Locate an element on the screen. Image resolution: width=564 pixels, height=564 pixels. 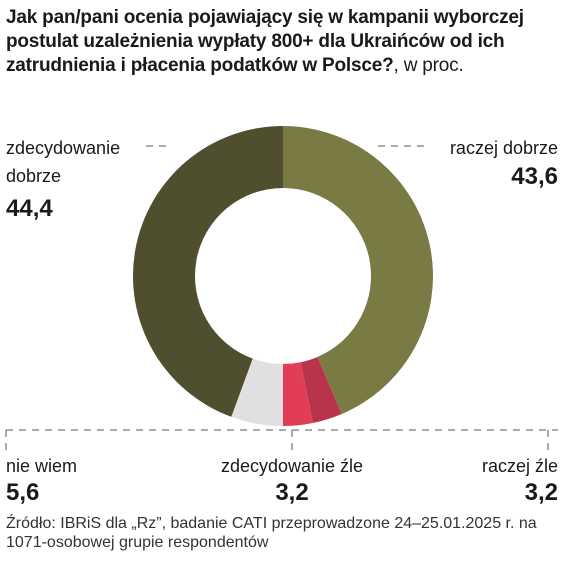
slice-raczej-dobrze is located at coordinates (358, 270).